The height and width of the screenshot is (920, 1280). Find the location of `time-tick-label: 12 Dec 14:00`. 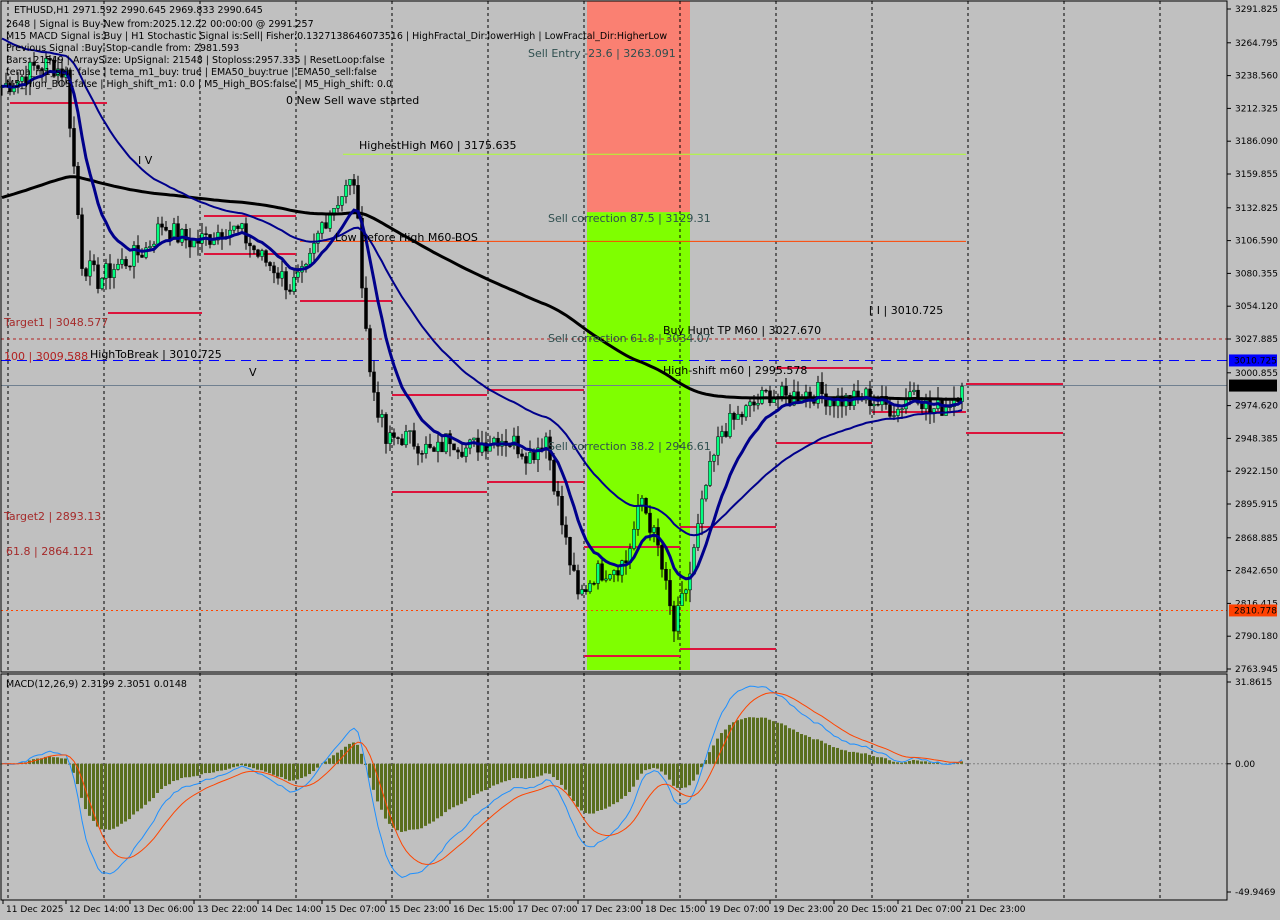

time-tick-label: 12 Dec 14:00 is located at coordinates (99, 910).